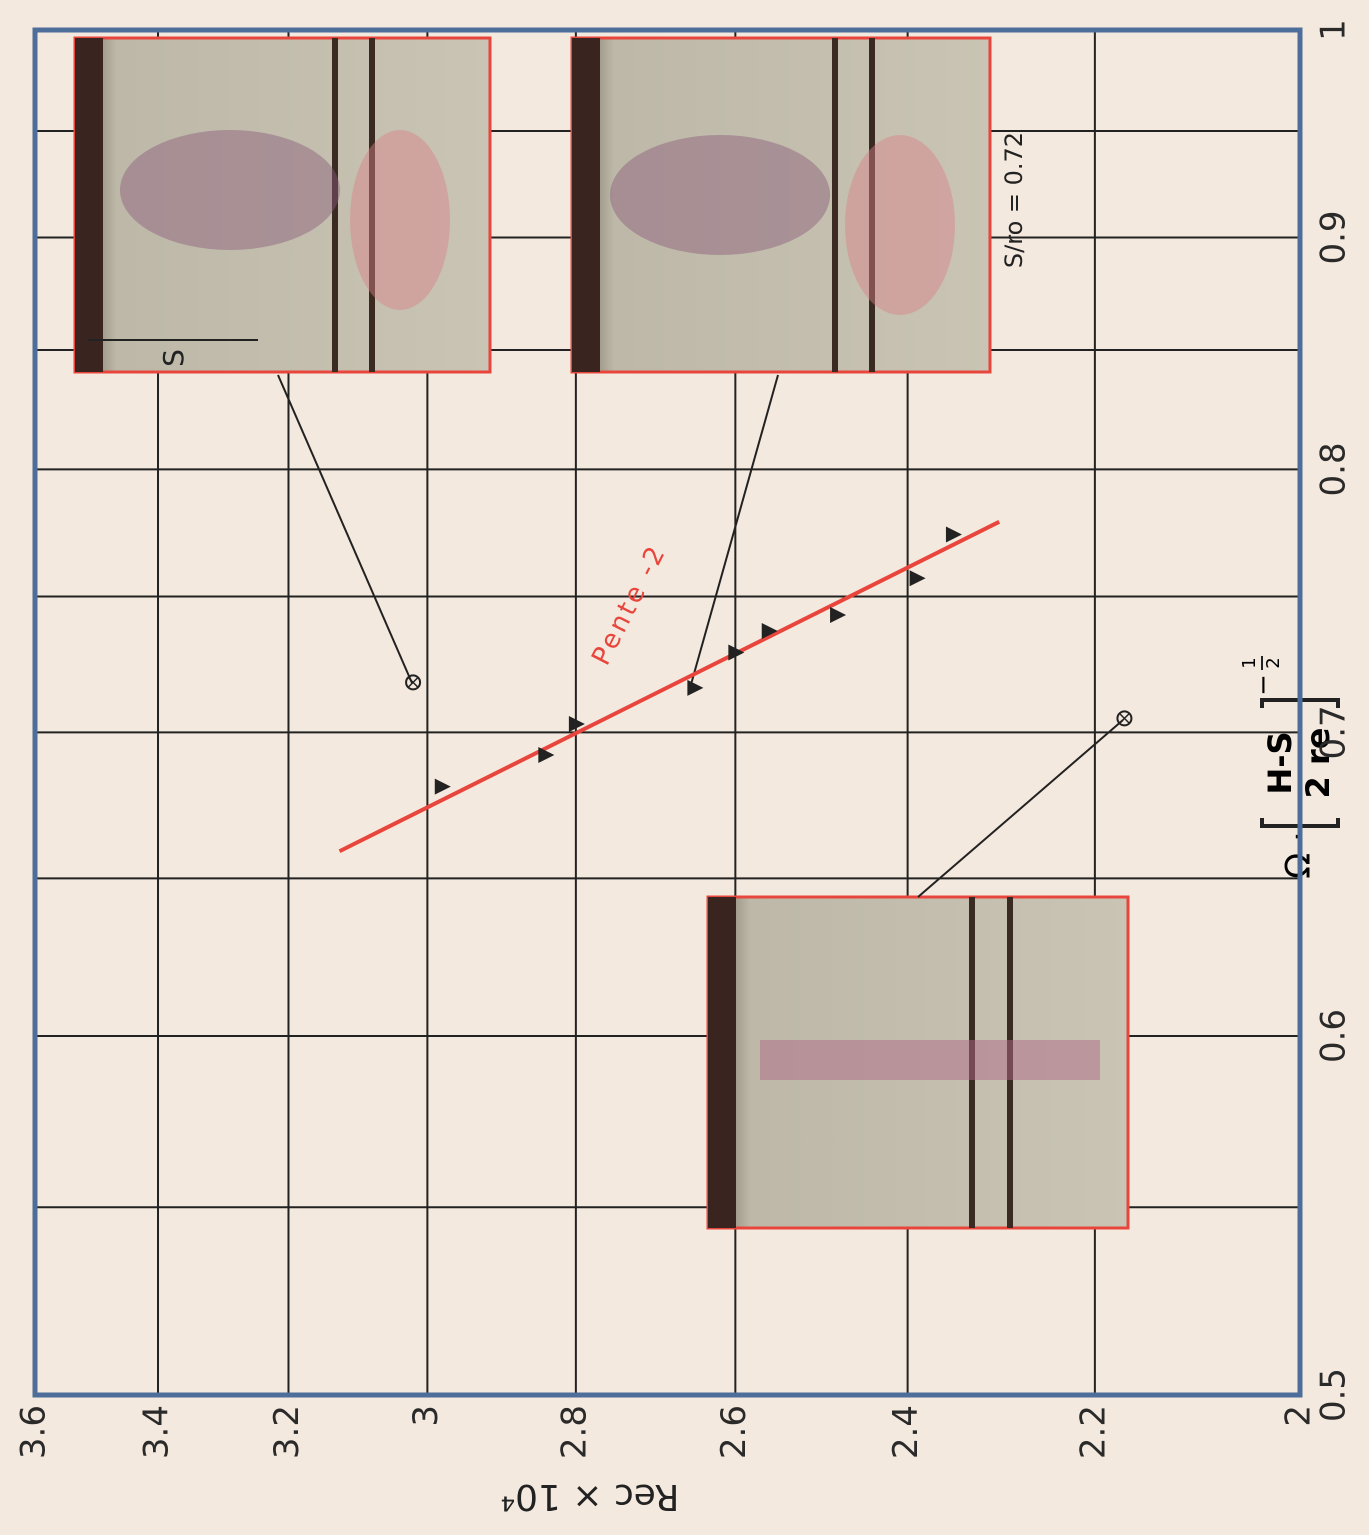 The height and width of the screenshot is (1535, 1369). What do you see at coordinates (173, 358) in the screenshot?
I see `photo-label: S` at bounding box center [173, 358].